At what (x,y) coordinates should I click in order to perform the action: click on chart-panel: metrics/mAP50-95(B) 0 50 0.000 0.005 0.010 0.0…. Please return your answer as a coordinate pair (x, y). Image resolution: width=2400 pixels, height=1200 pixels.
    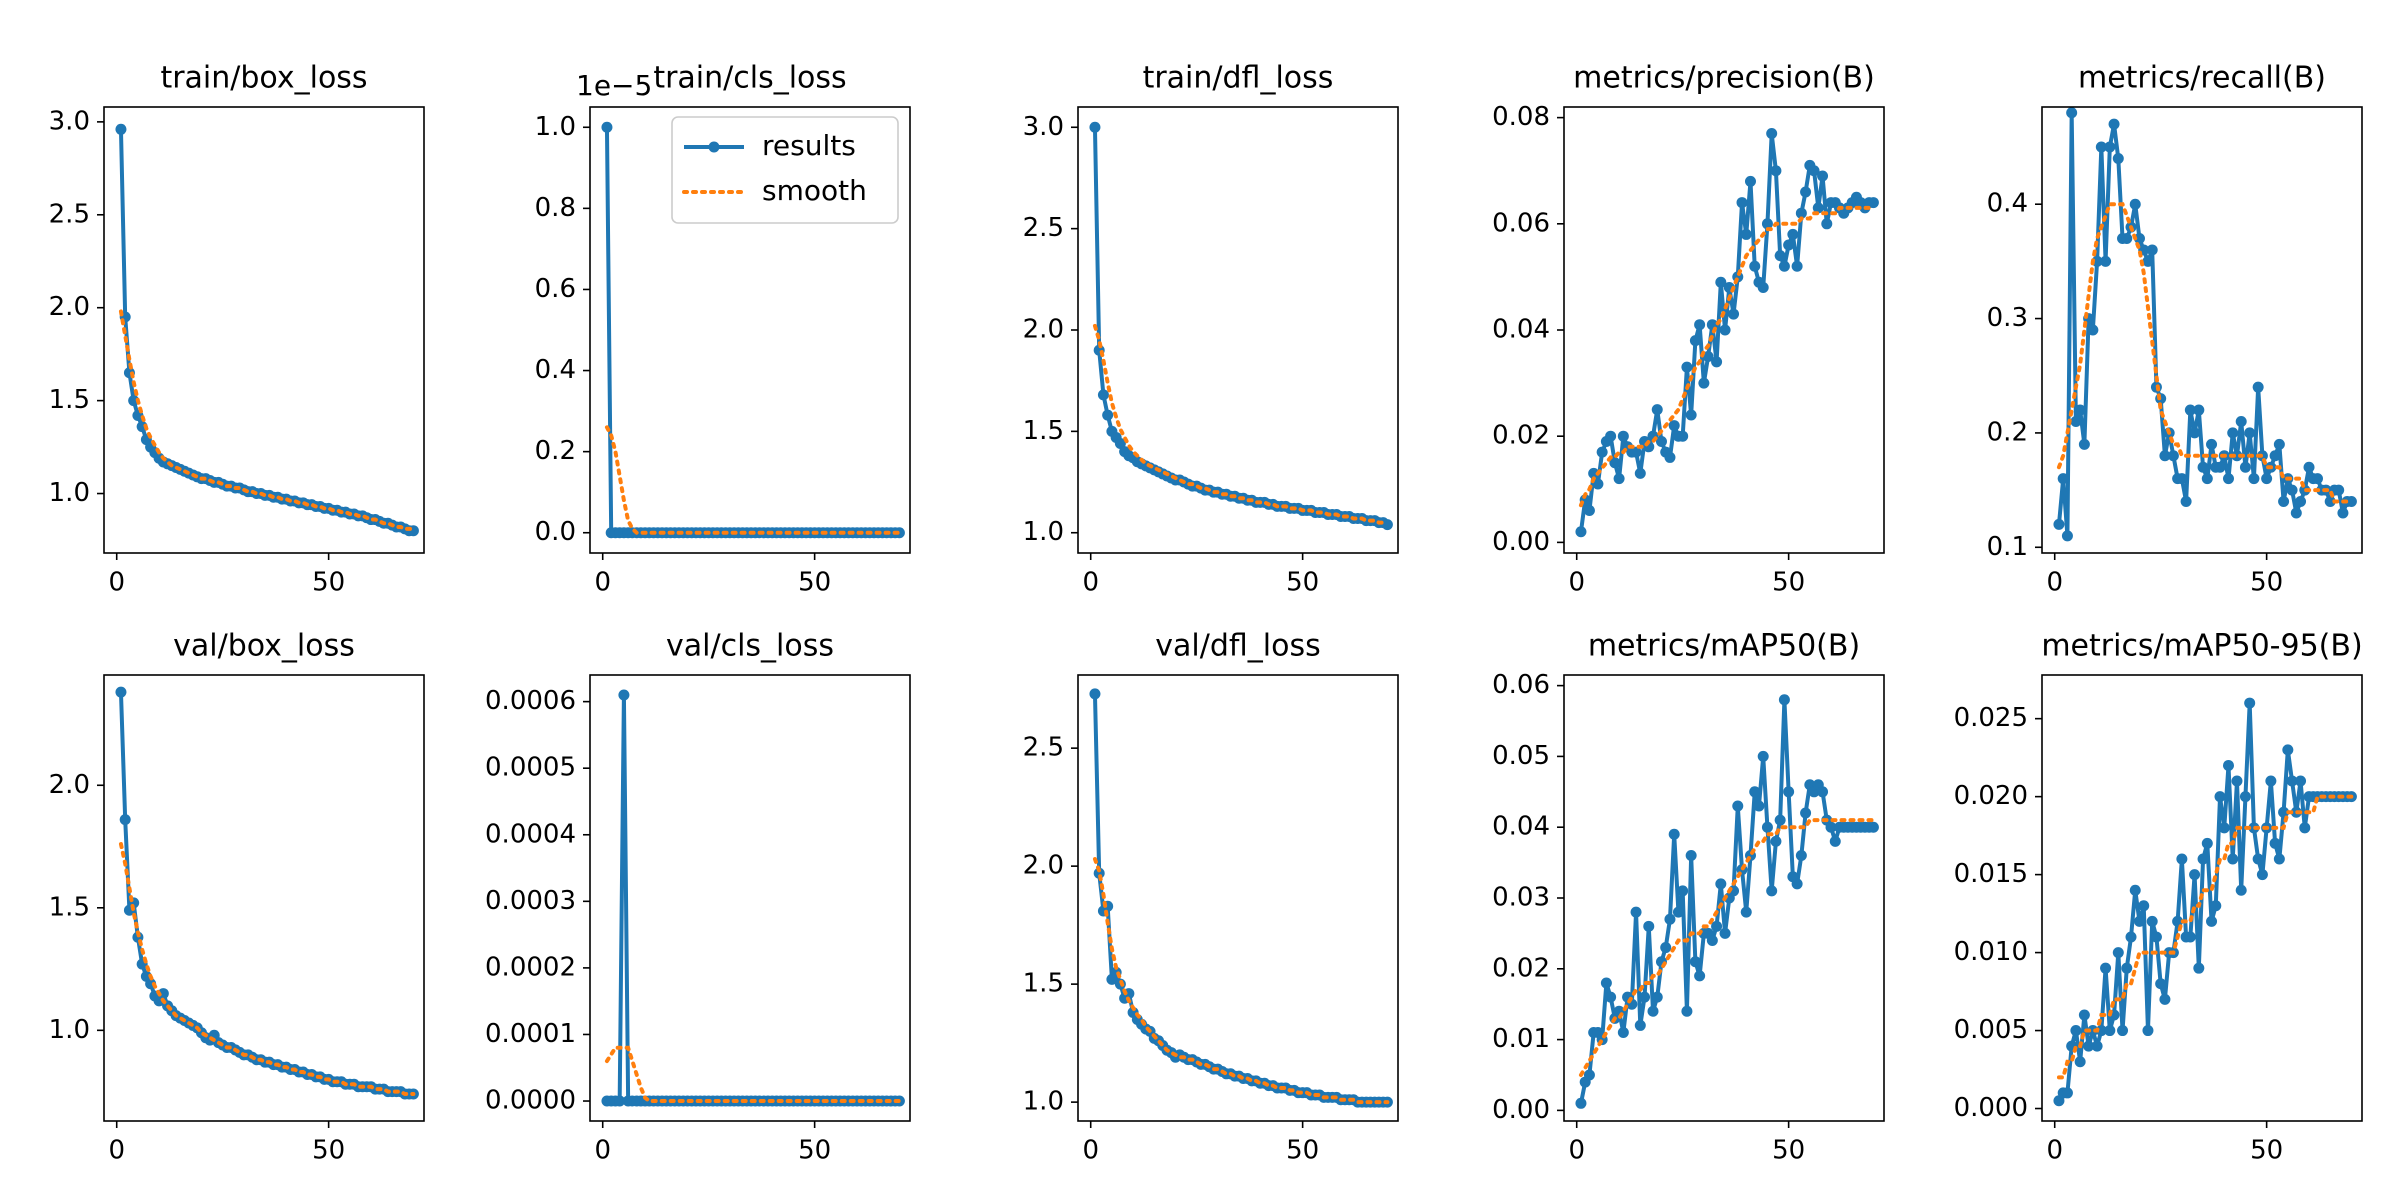
    Looking at the image, I should click on (2158, 897).